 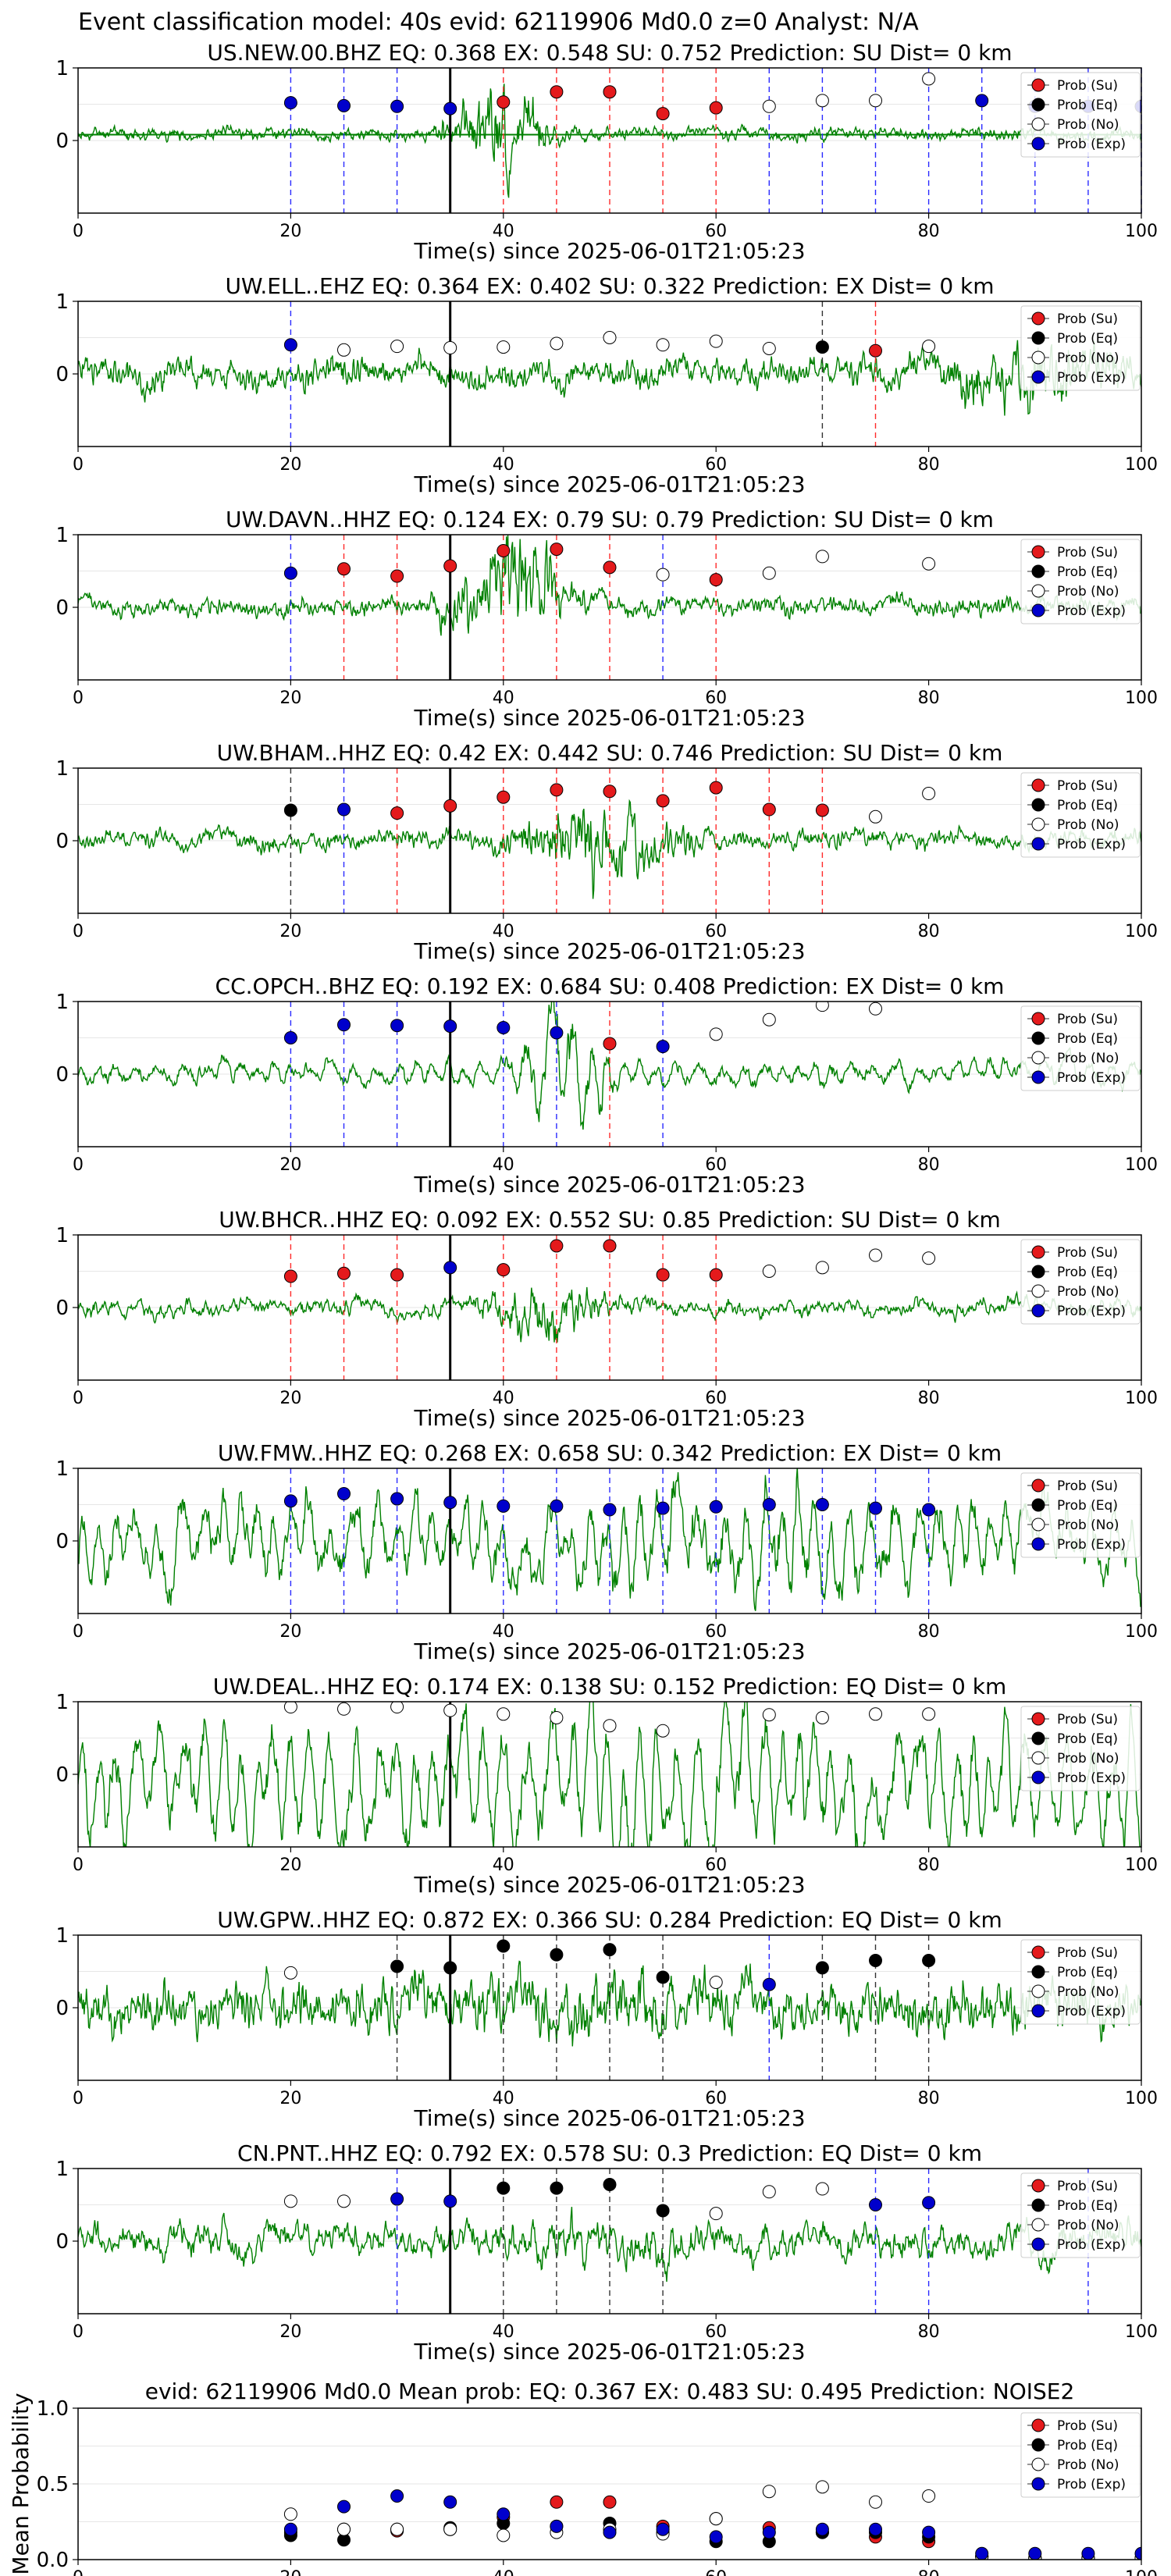 I want to click on legend-marker-su, so click(x=1038, y=1952).